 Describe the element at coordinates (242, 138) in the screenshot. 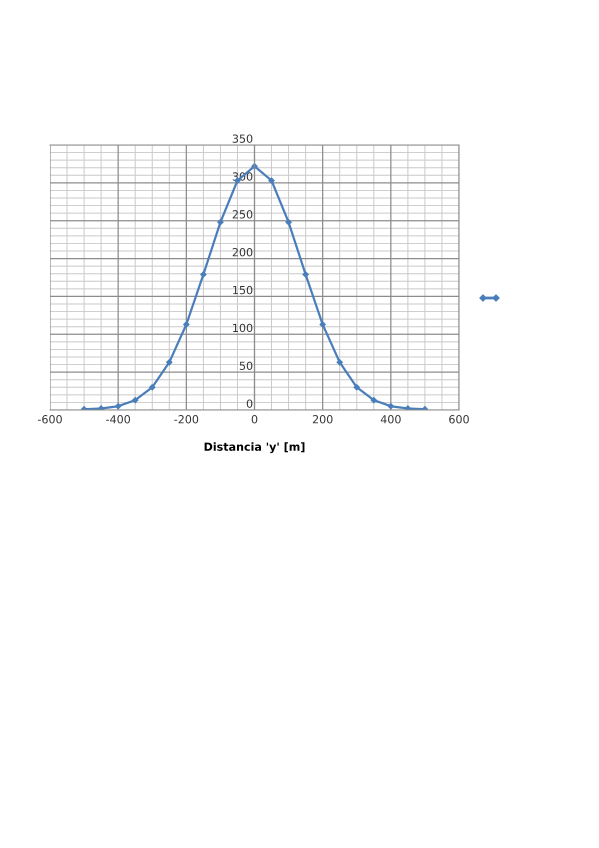

I see `y-tick-label: 350` at that location.